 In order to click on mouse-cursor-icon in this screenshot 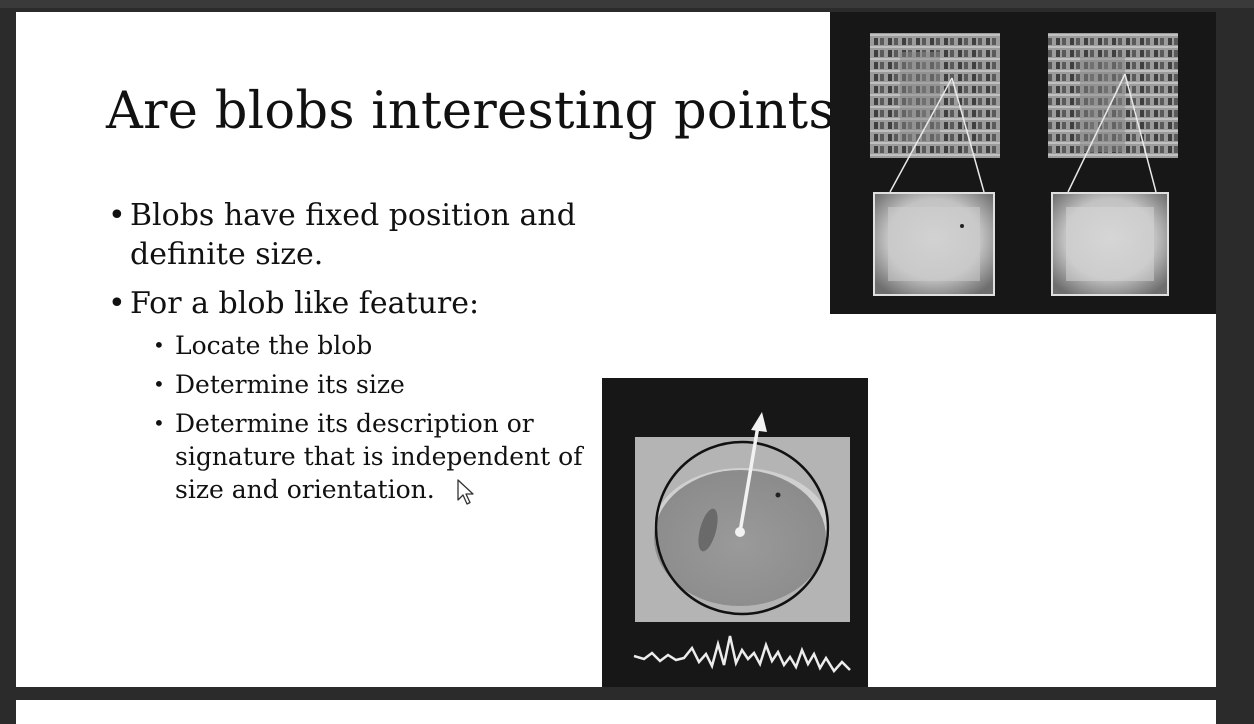, I will do `click(465, 492)`.